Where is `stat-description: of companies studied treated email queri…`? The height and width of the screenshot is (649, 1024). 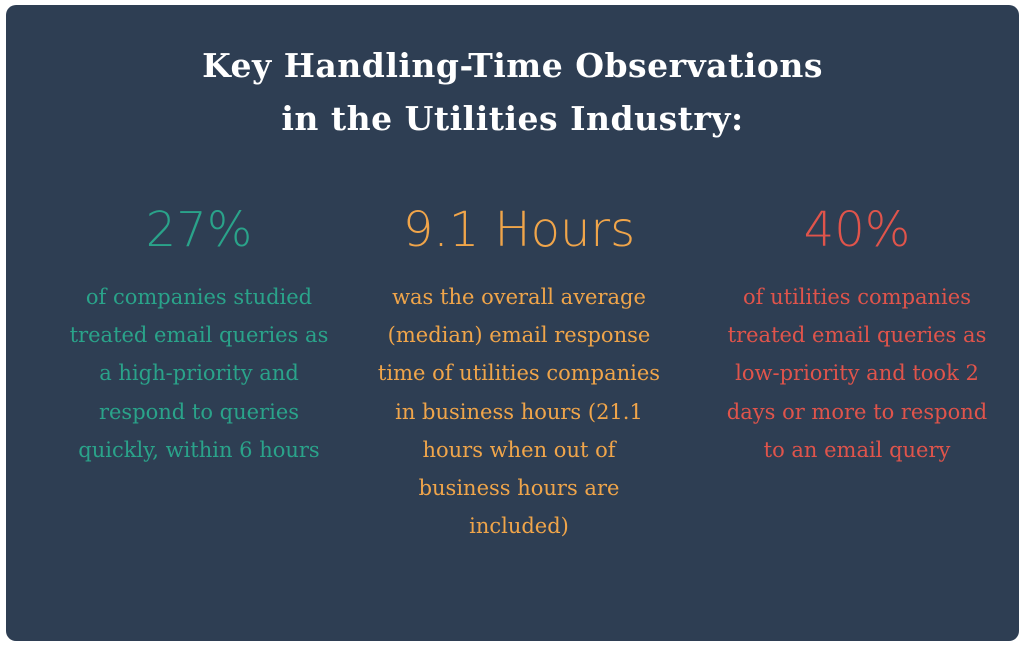 stat-description: of companies studied treated email queri… is located at coordinates (199, 373).